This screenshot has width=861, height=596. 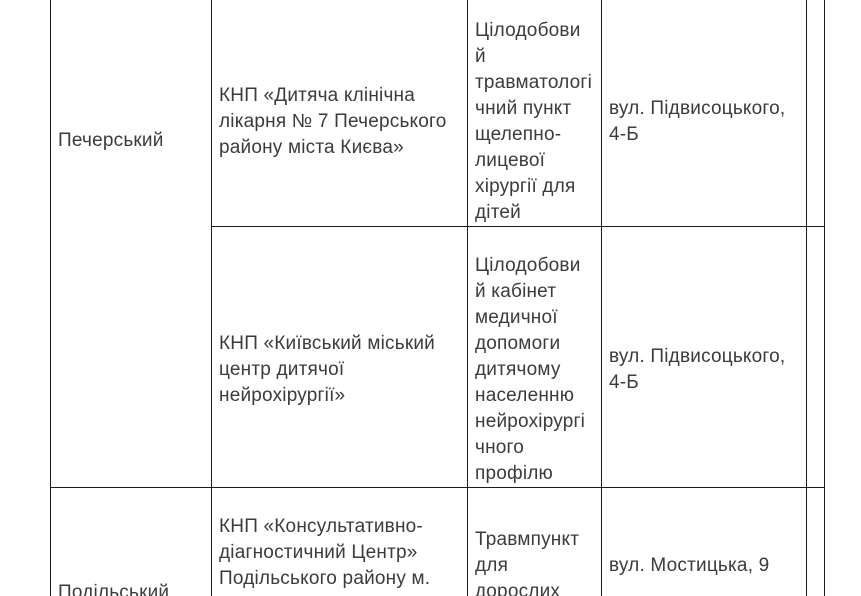 What do you see at coordinates (111, 140) in the screenshot?
I see `district-label: Печерський` at bounding box center [111, 140].